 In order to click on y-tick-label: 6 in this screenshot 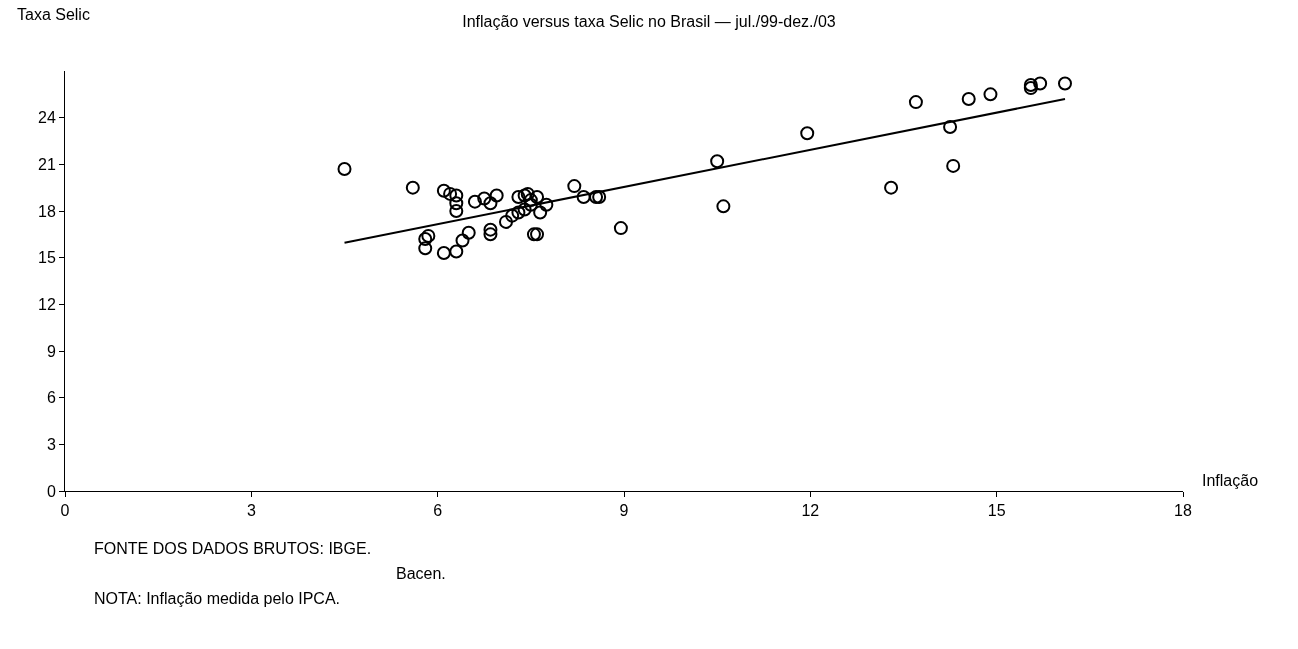, I will do `click(51, 398)`.